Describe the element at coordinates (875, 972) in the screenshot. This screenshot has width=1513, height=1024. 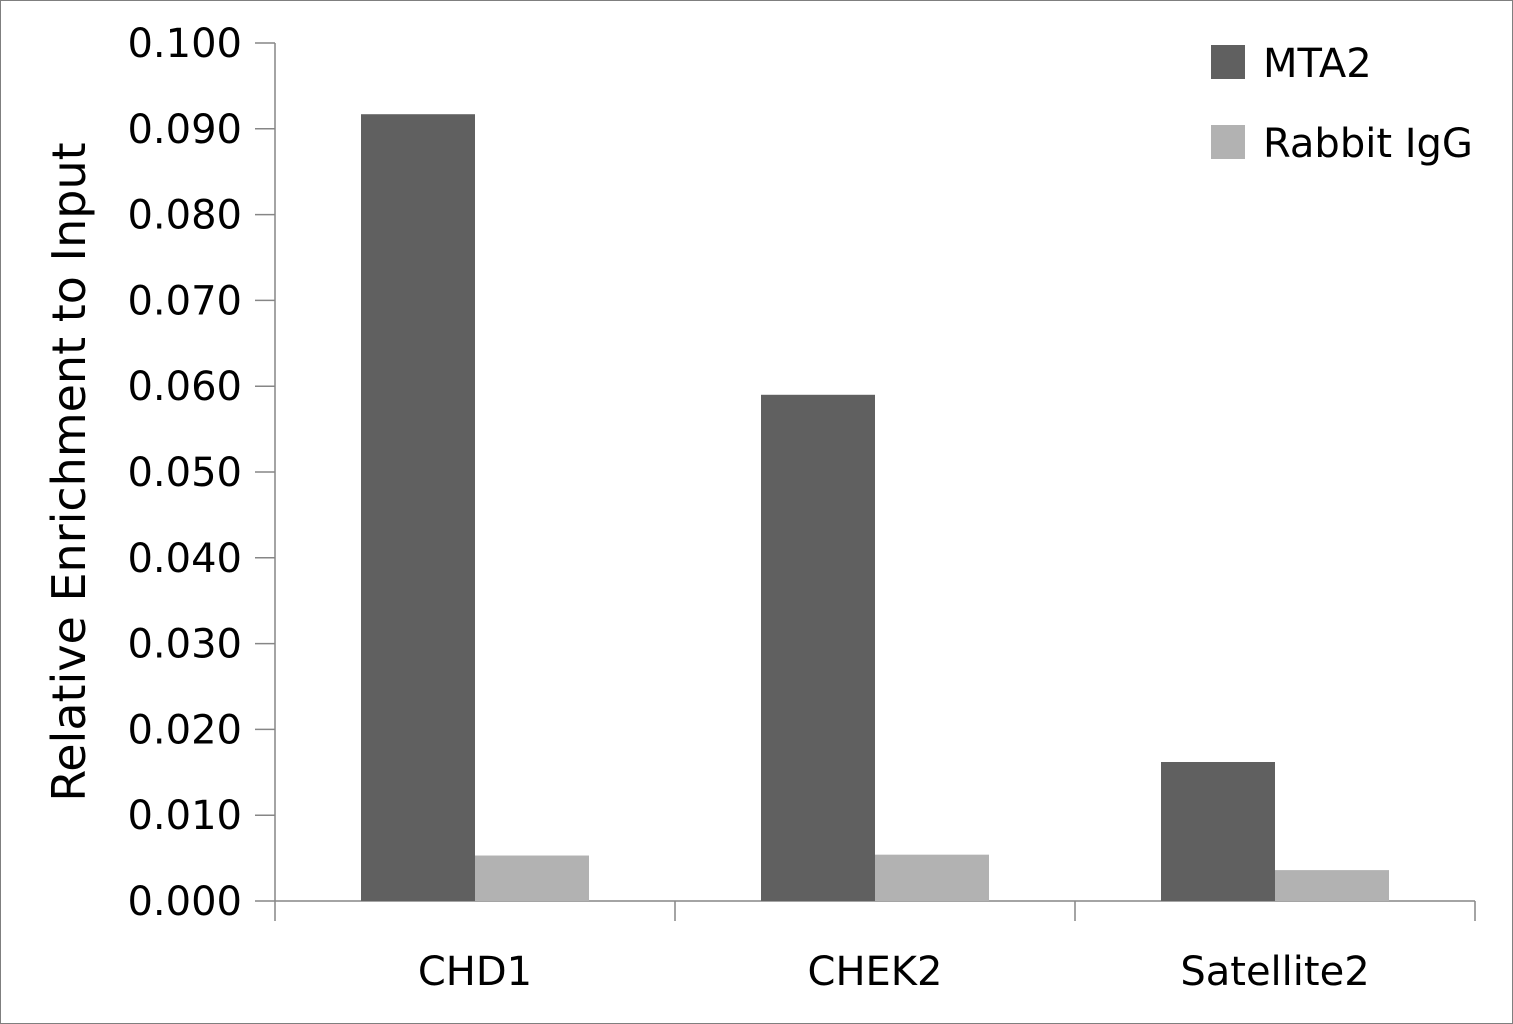
I see `x-category-label: CHEK2` at that location.